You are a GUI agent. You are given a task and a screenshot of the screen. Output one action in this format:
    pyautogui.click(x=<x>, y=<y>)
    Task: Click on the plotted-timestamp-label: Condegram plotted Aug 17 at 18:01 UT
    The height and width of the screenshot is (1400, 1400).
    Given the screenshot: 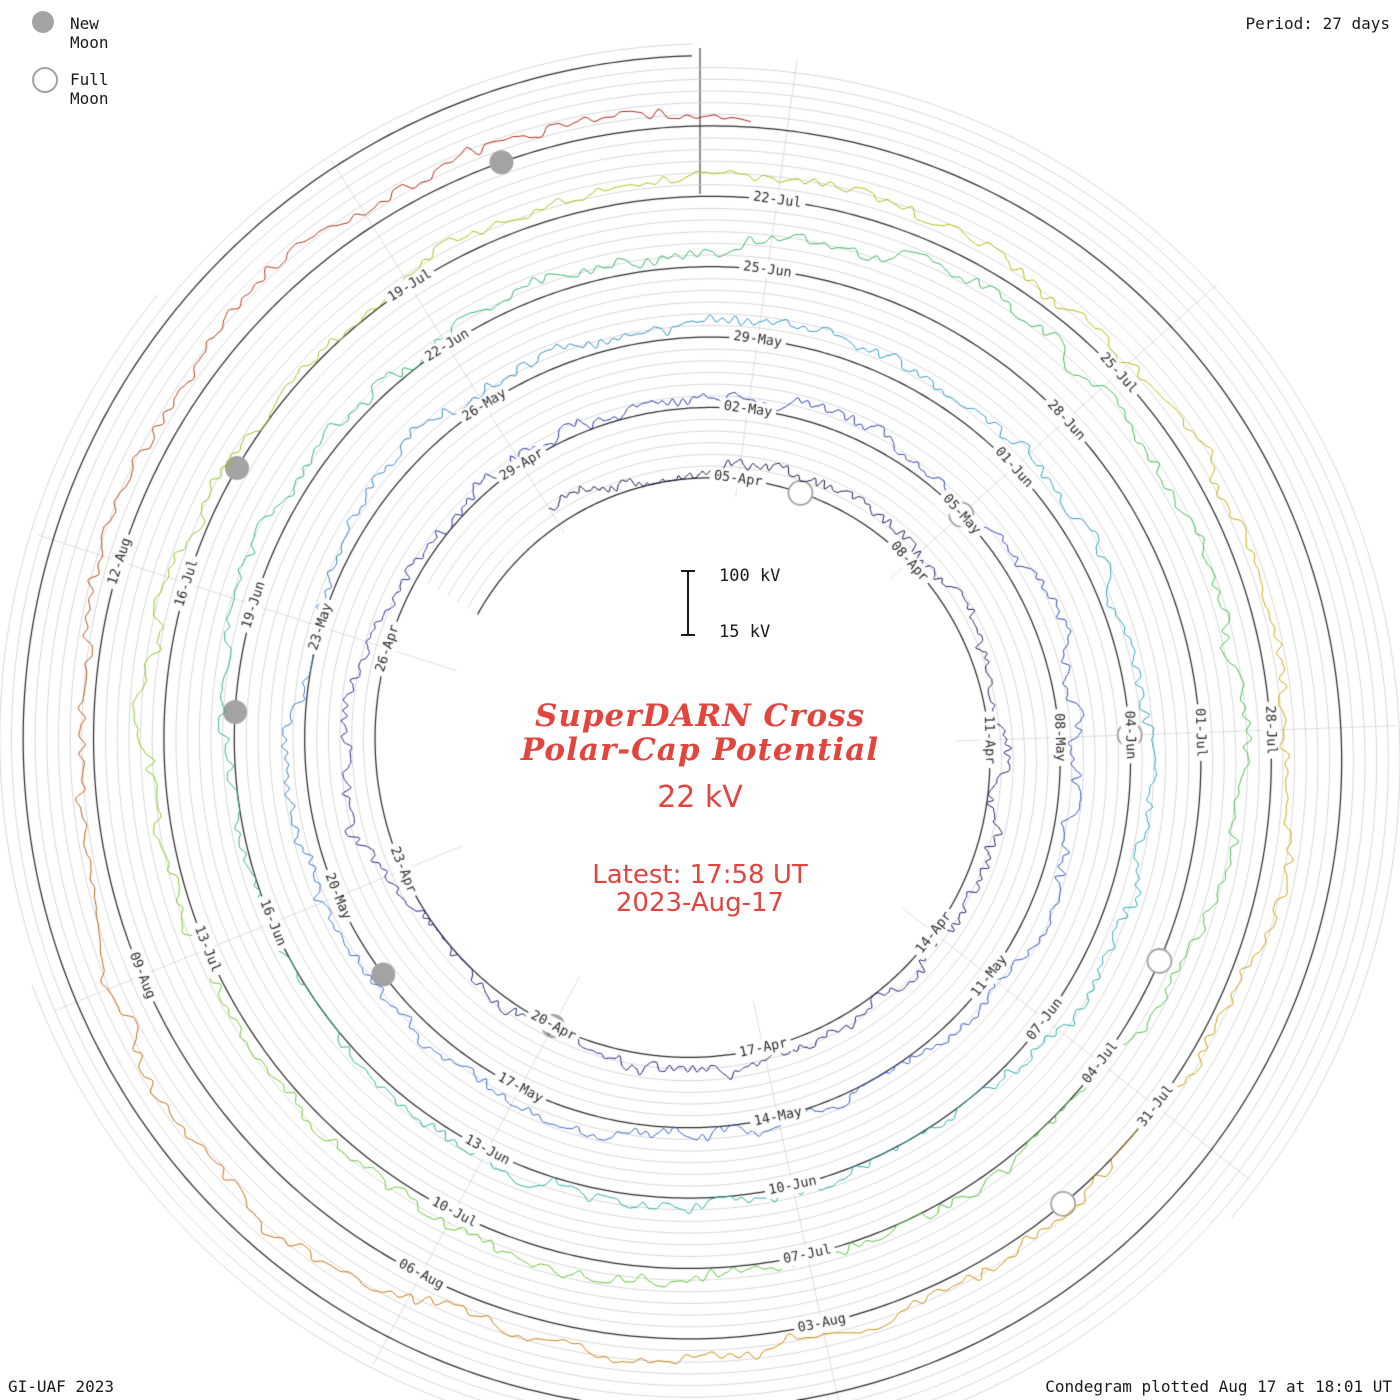 What is the action you would take?
    pyautogui.click(x=1218, y=1386)
    